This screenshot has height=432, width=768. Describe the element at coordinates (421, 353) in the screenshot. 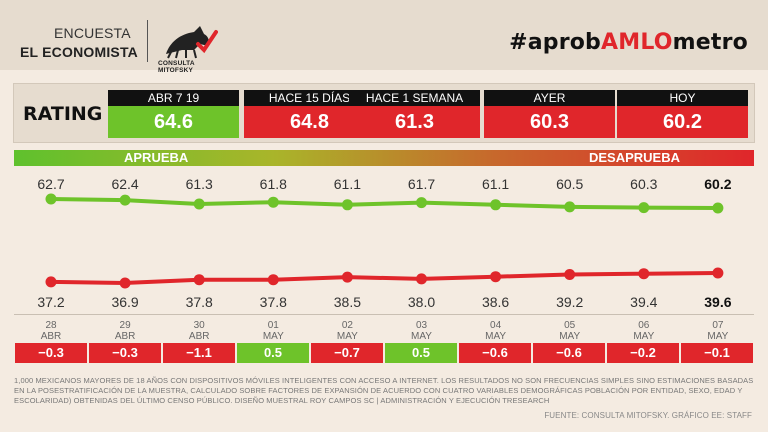

I see `daily-change-cell: 0.5` at that location.